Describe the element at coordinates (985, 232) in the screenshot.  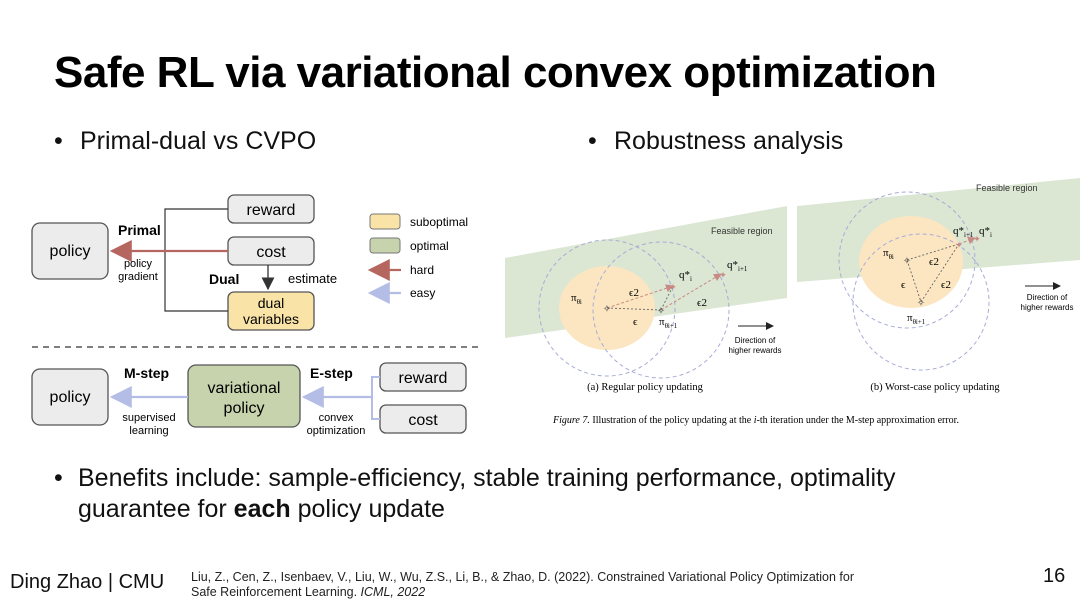
I see `q-star-label-b: q*i` at that location.